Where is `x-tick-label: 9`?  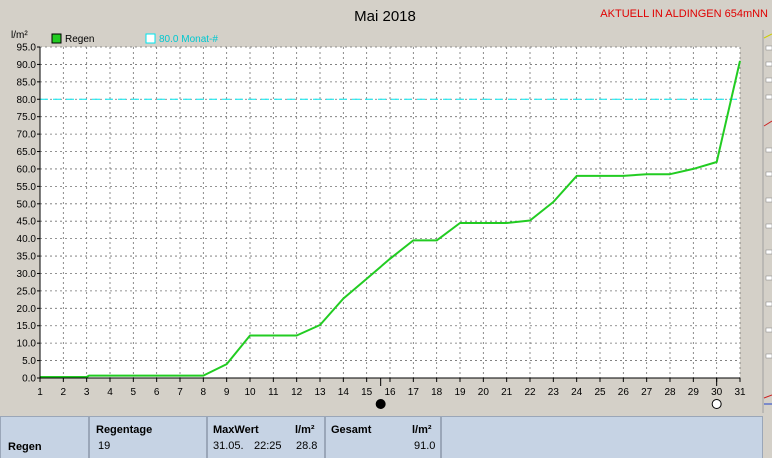
x-tick-label: 9 is located at coordinates (227, 392).